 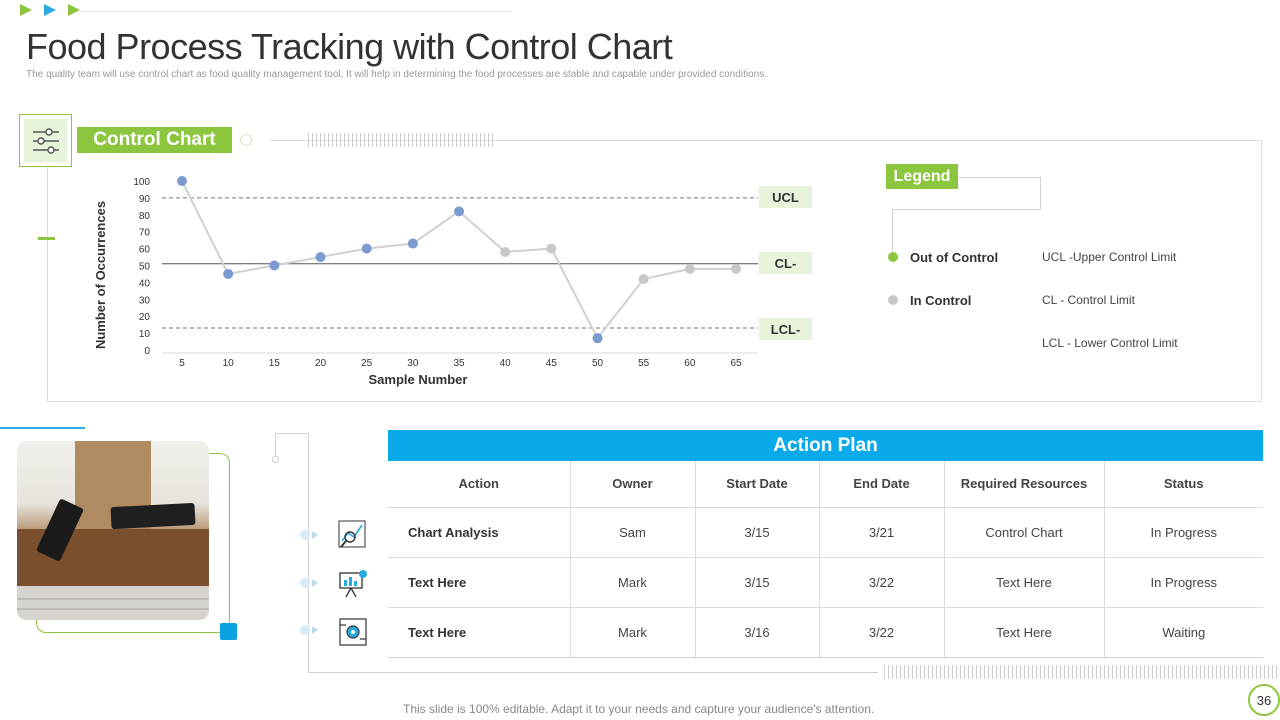 I want to click on process-settings-icon, so click(x=353, y=632).